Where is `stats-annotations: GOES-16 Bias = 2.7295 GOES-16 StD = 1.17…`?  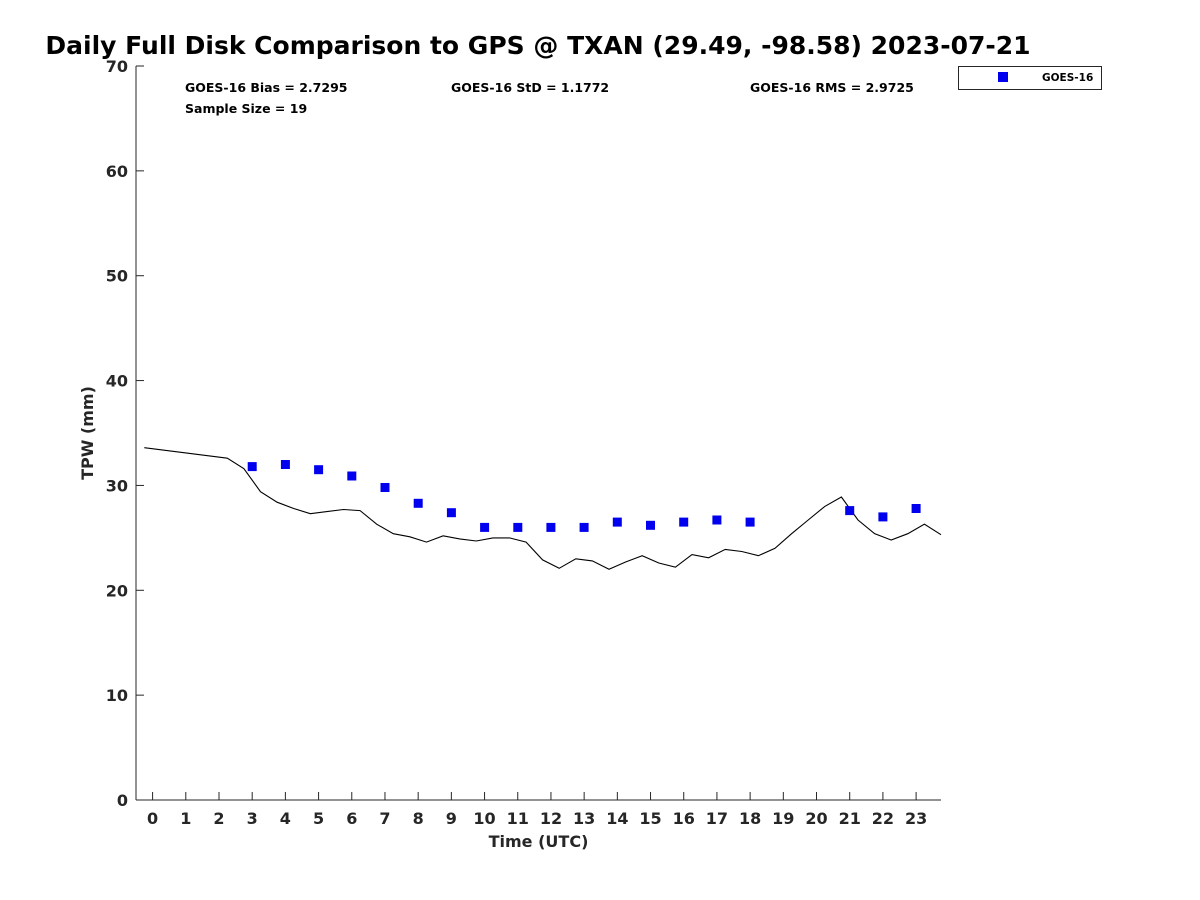
stats-annotations: GOES-16 Bias = 2.7295 GOES-16 StD = 1.17… is located at coordinates (549, 98).